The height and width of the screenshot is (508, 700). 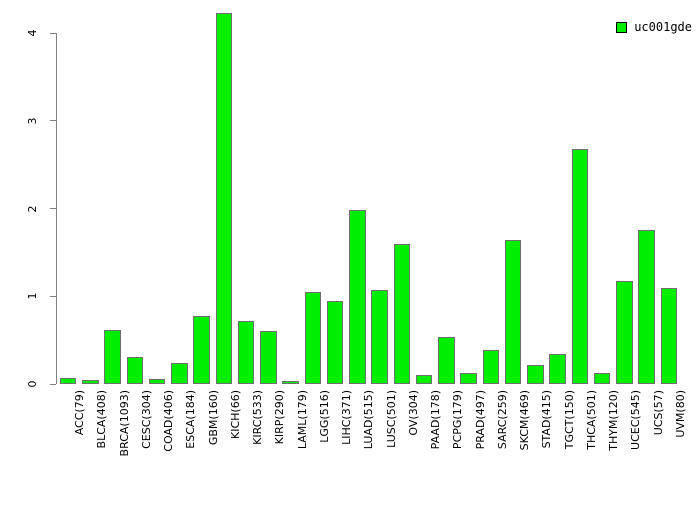 I want to click on y-axis-line, so click(x=56, y=208).